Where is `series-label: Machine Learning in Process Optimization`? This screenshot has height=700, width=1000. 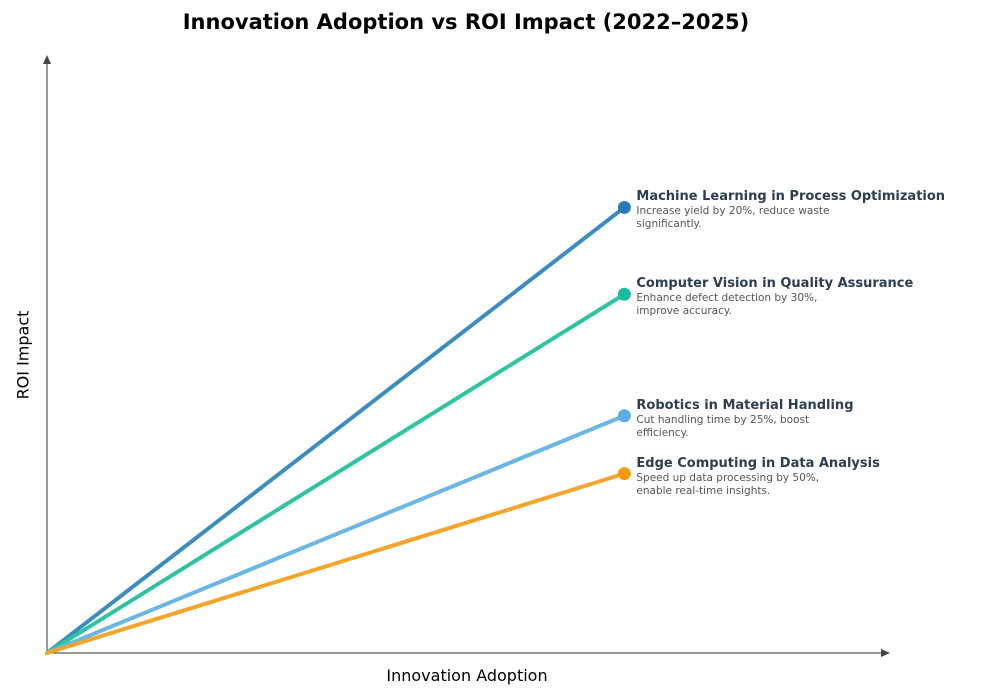
series-label: Machine Learning in Process Optimization is located at coordinates (791, 197).